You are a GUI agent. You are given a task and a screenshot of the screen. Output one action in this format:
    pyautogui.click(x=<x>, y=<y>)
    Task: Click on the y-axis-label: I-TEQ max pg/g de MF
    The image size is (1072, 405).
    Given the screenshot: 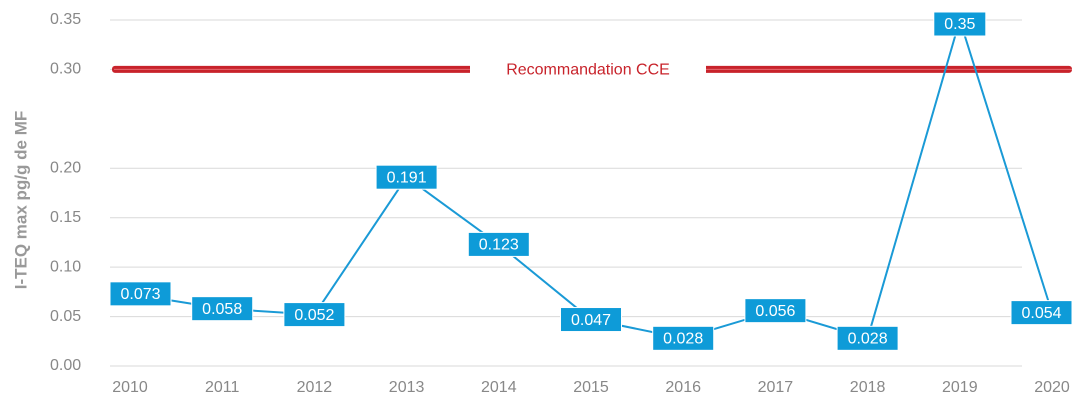 What is the action you would take?
    pyautogui.click(x=20, y=200)
    